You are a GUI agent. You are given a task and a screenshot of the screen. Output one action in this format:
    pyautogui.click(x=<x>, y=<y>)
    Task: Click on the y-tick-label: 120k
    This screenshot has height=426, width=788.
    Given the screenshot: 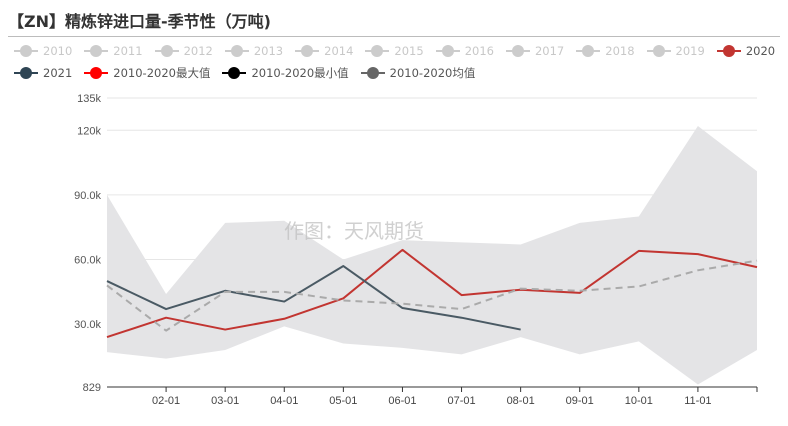 What is the action you would take?
    pyautogui.click(x=89, y=131)
    